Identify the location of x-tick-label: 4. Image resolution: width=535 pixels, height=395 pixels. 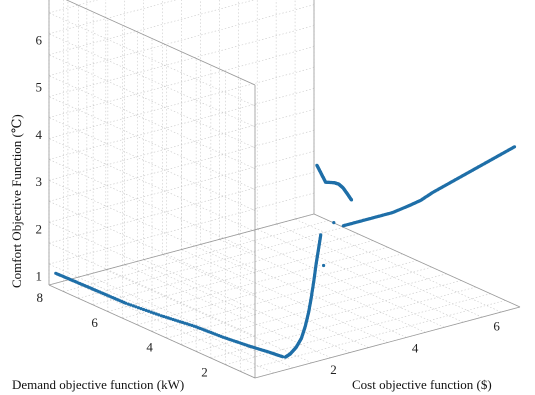
(415, 347).